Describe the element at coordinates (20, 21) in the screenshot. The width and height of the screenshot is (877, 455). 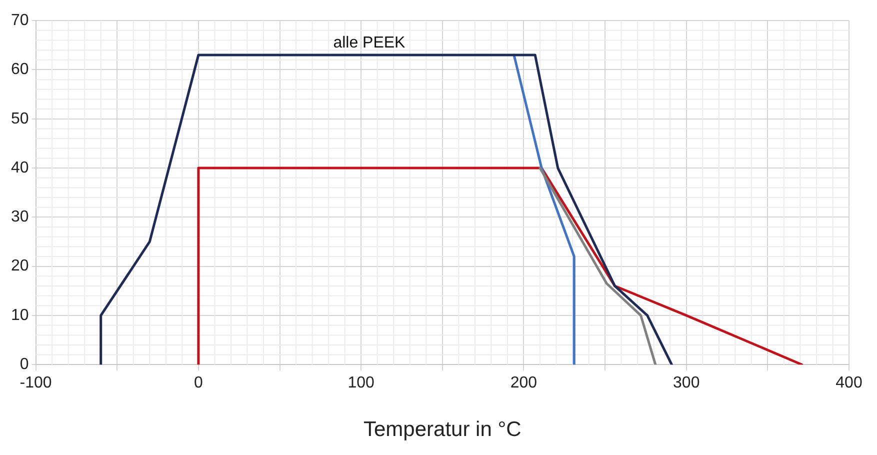
I see `y-tick-label: 70` at that location.